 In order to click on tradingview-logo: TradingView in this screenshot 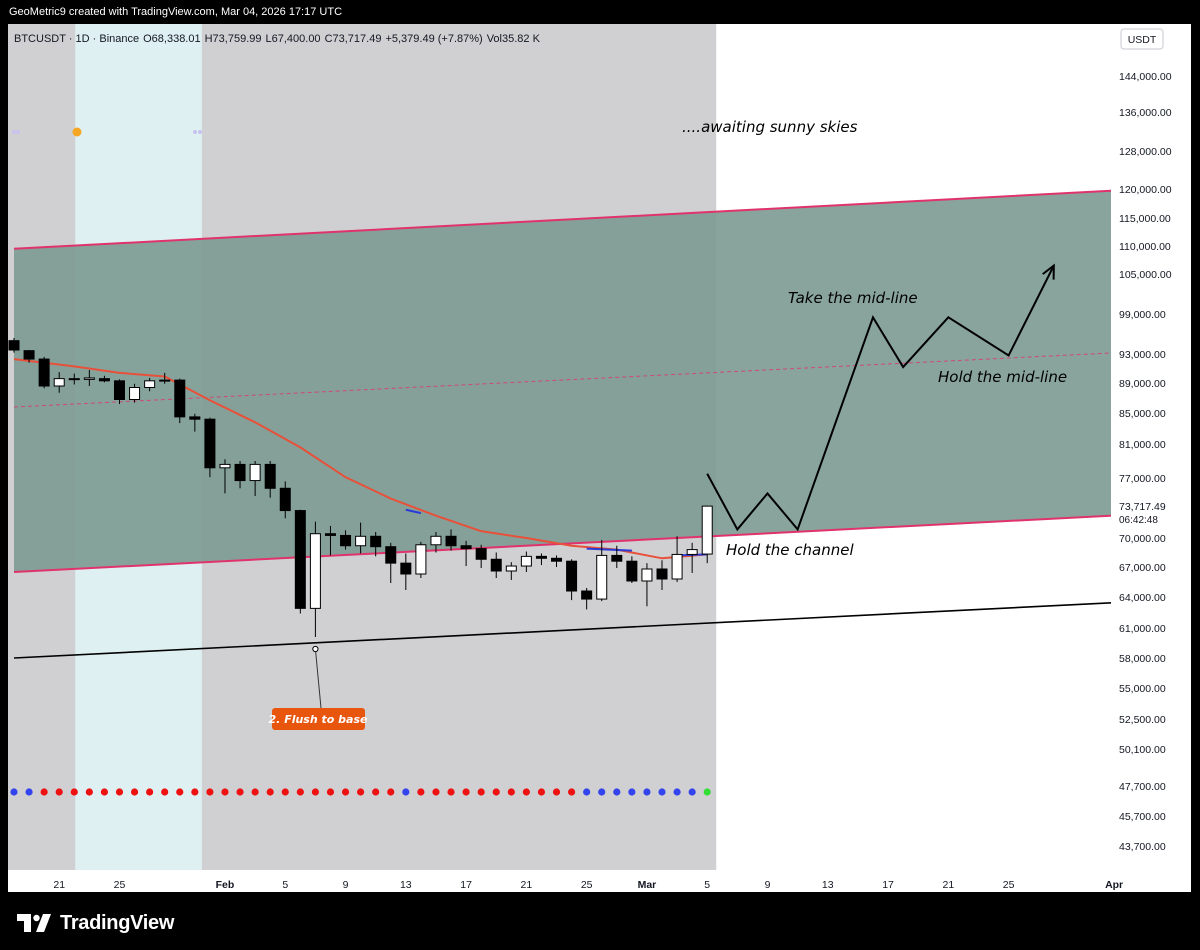, I will do `click(95, 923)`.